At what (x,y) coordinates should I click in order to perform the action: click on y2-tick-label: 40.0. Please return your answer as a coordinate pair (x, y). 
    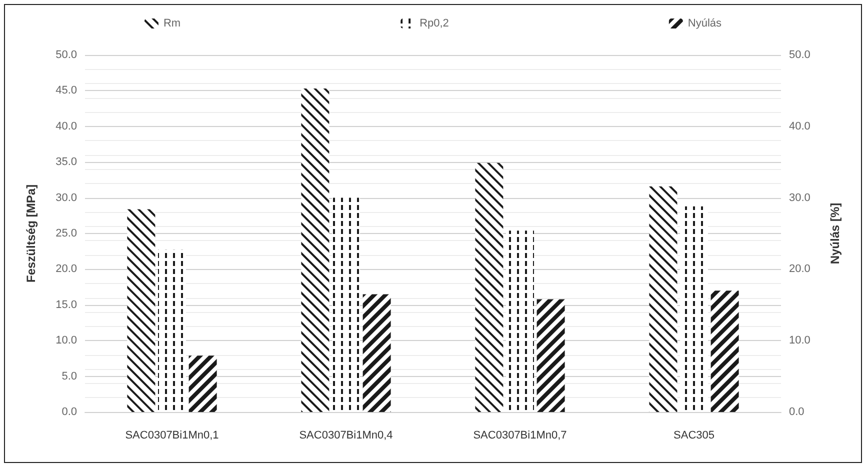
    Looking at the image, I should click on (799, 126).